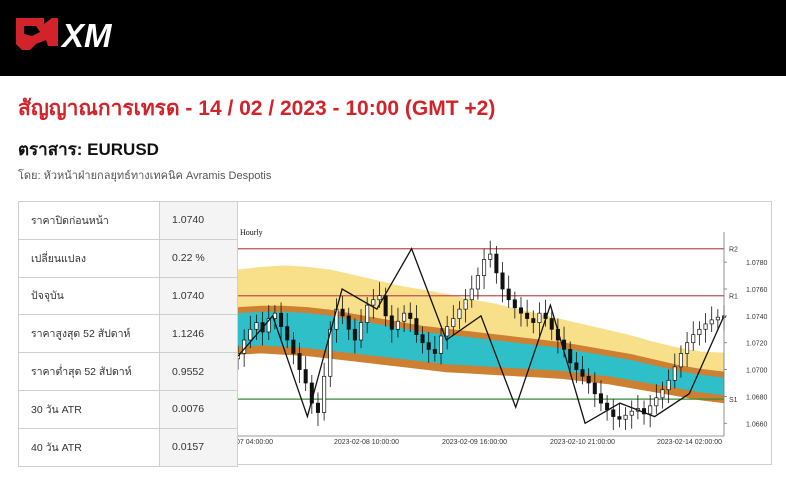 This screenshot has height=477, width=786. Describe the element at coordinates (89, 220) in the screenshot. I see `stat-label: ราคาปิดก่อนหน้า` at that location.